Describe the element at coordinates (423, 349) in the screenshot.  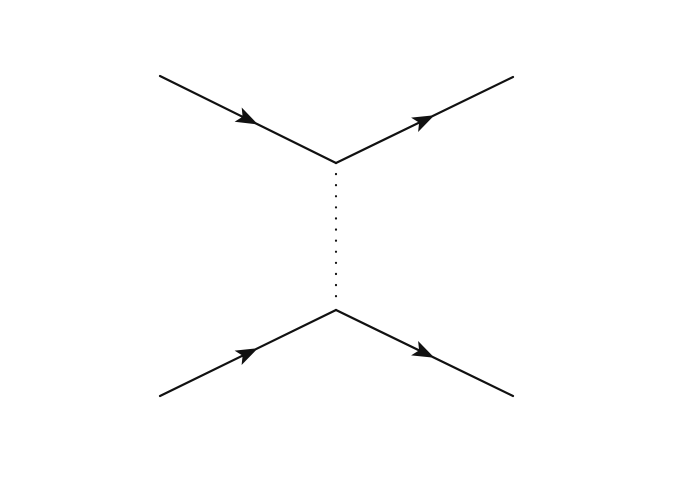
I see `lower-outgoing-arrow-icon` at that location.